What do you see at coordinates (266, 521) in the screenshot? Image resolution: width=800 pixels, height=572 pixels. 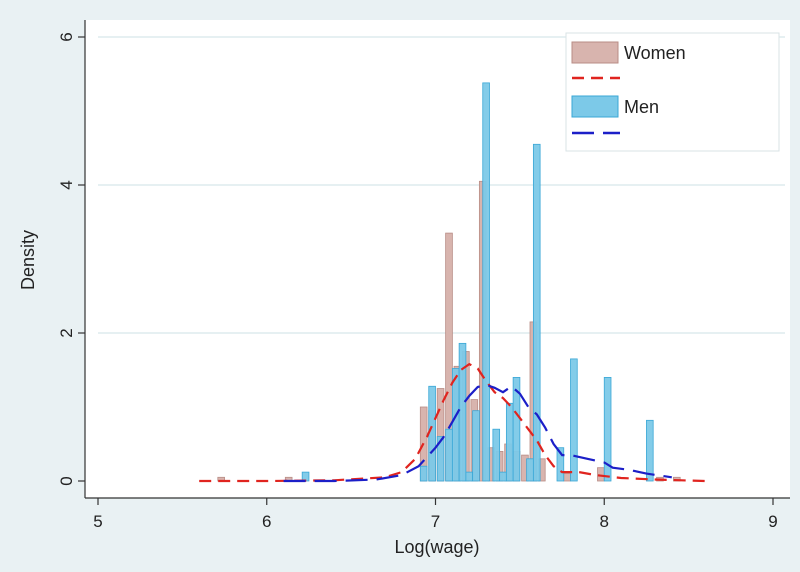 I see `x-tick-label: 6` at bounding box center [266, 521].